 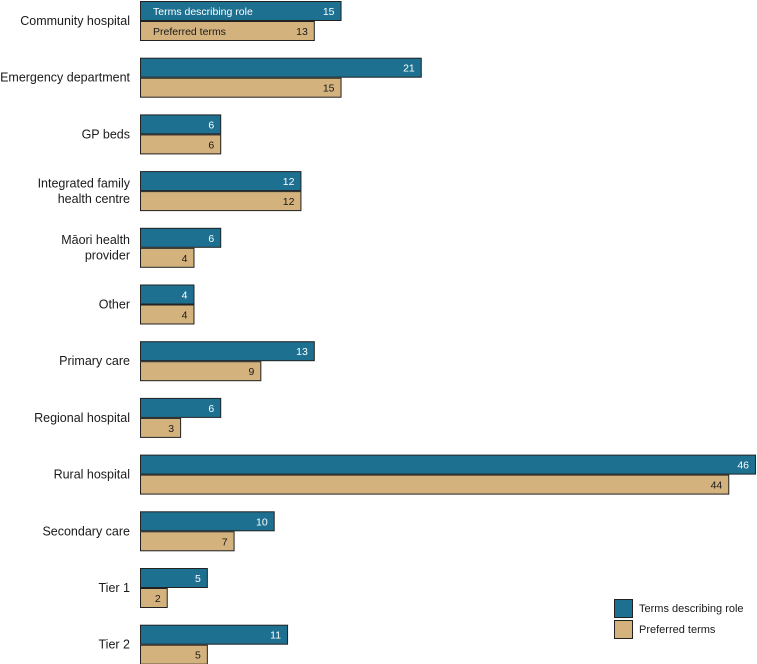 I want to click on value-label-preferred-terms-other: 4, so click(x=185, y=316).